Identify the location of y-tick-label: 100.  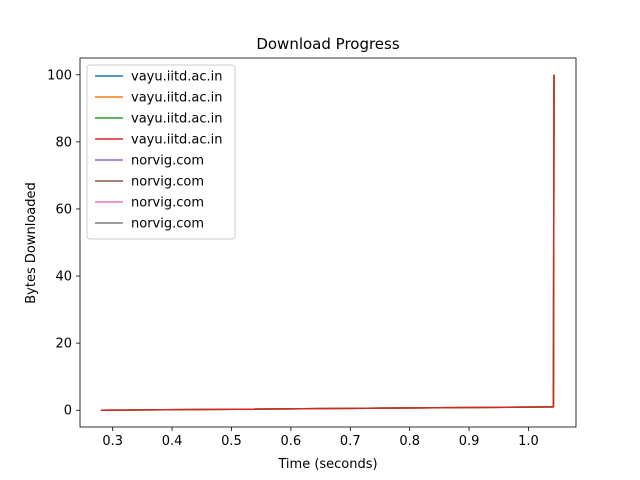
(59, 75).